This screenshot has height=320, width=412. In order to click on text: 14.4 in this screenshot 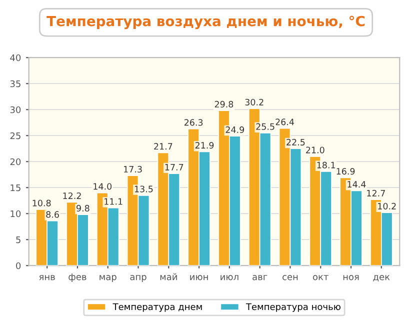, I will do `click(357, 184)`.